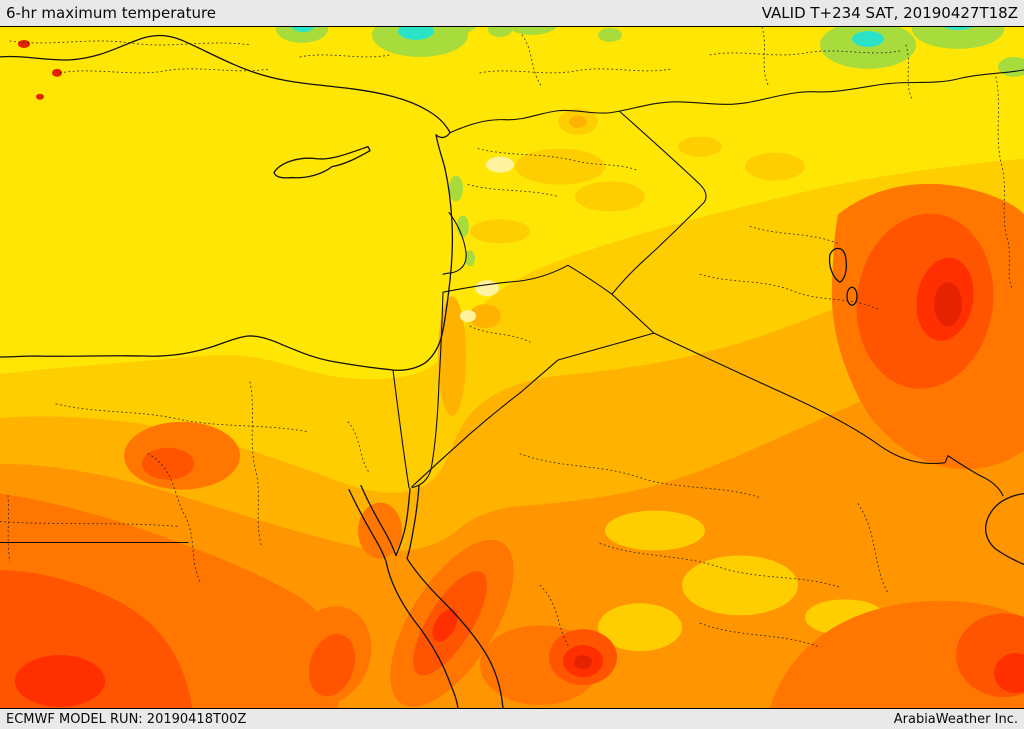 The width and height of the screenshot is (1024, 729). I want to click on border-jordan-north-east, so click(548, 299).